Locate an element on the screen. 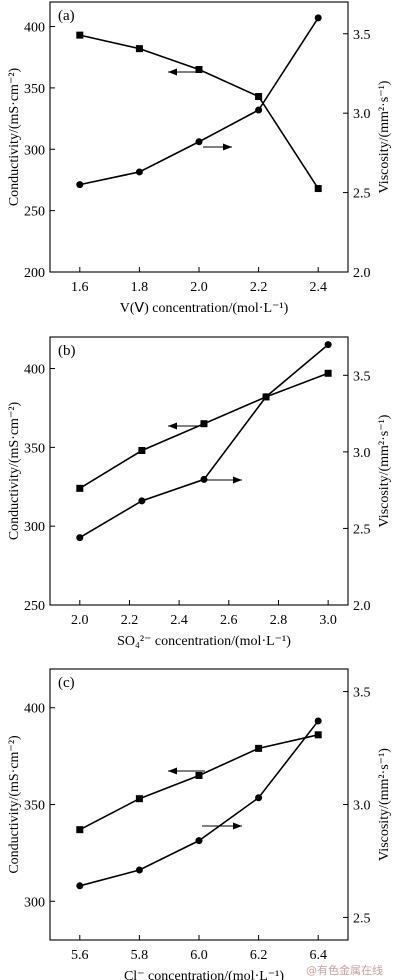  x-tick-label: 6.4 is located at coordinates (318, 955).